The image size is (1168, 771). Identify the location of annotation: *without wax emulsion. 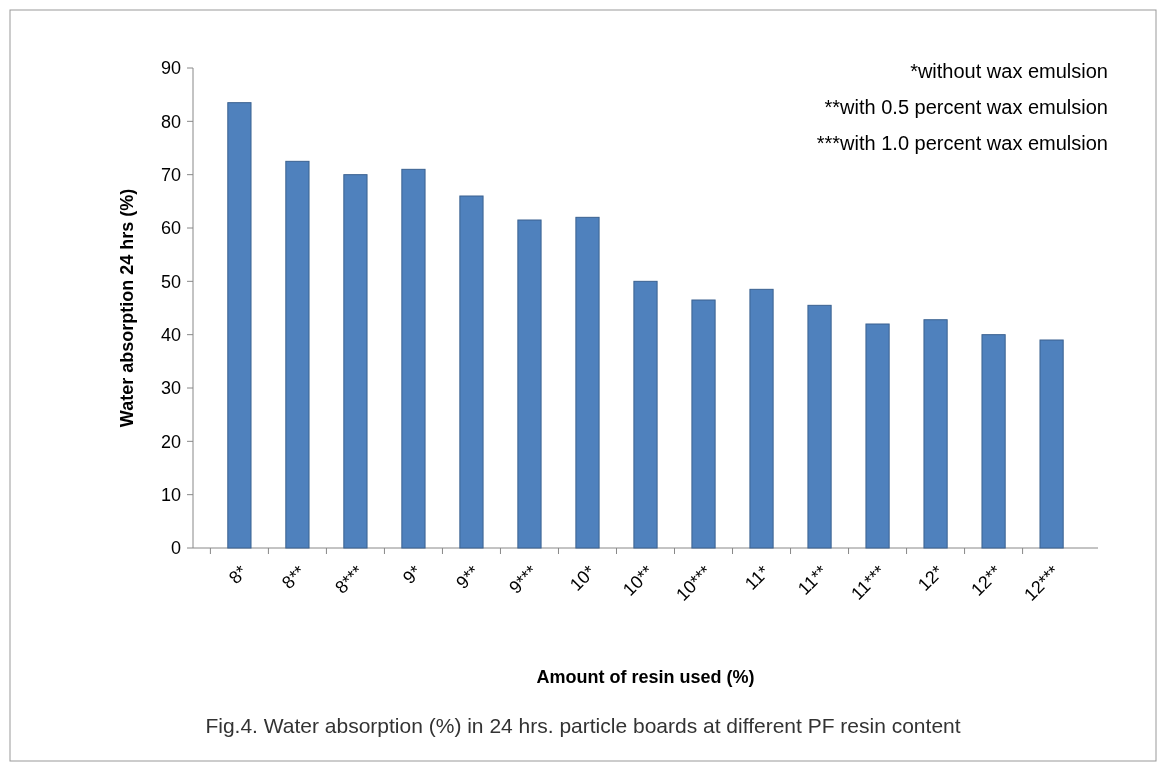
(1009, 71).